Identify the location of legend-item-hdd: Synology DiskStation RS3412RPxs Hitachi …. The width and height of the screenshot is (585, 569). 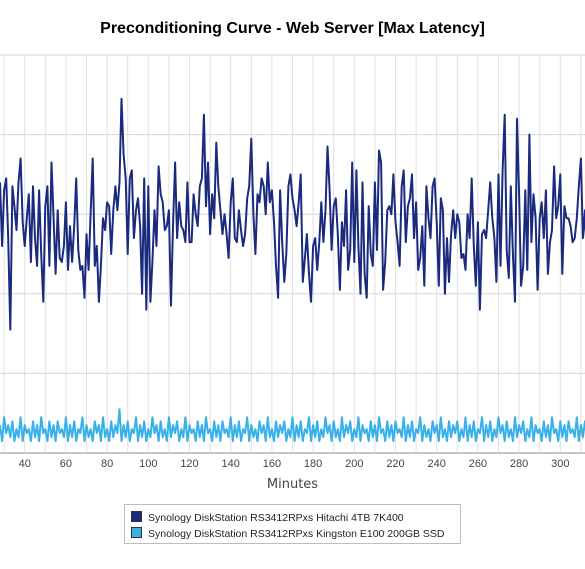
(267, 518).